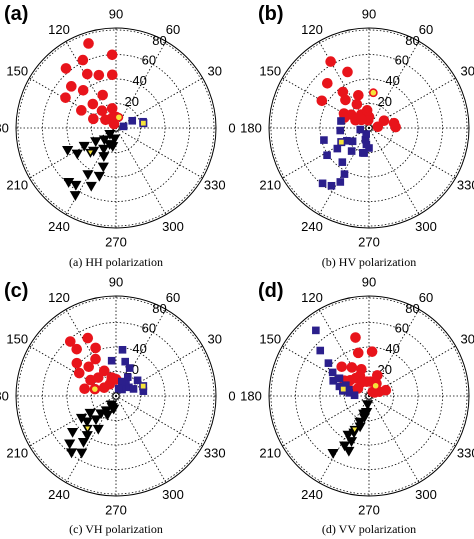 The image size is (474, 539). What do you see at coordinates (17, 339) in the screenshot?
I see `angle-tick-label: 150` at bounding box center [17, 339].